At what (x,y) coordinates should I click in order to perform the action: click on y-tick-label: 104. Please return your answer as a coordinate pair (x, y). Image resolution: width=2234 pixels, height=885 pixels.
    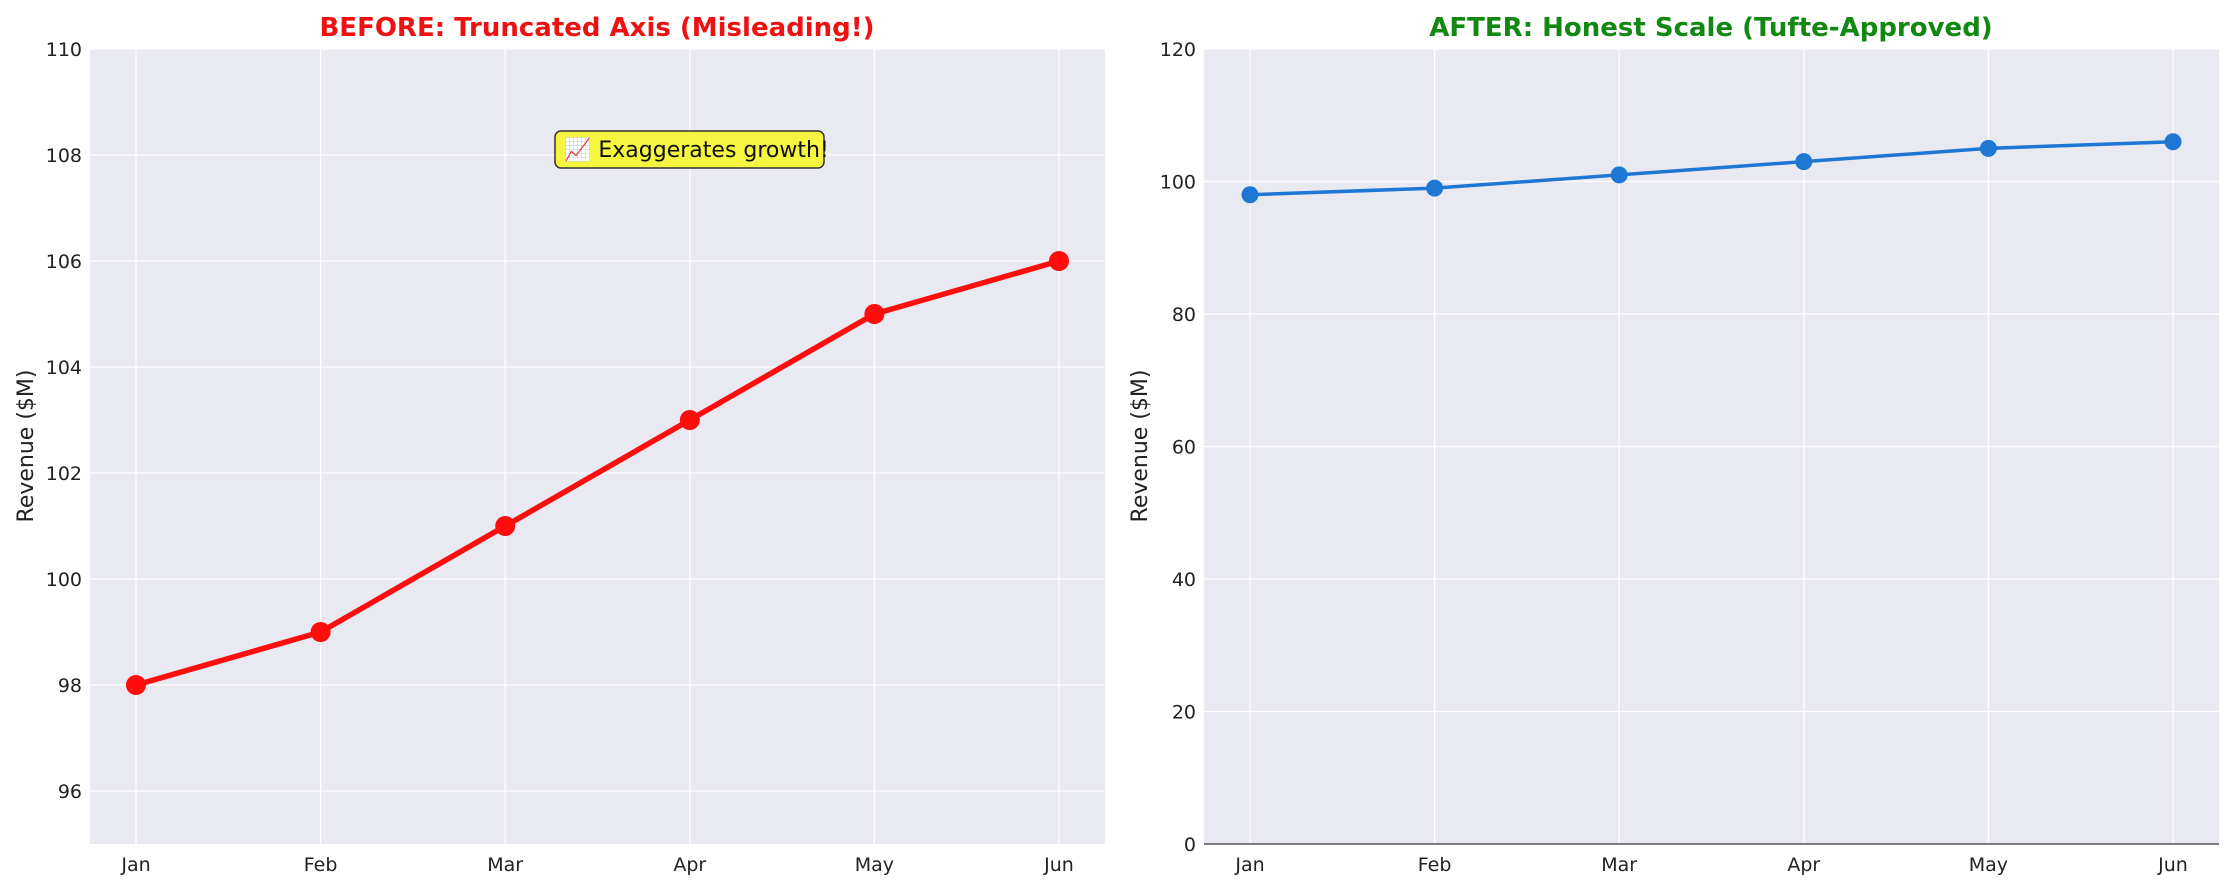
    Looking at the image, I should click on (64, 368).